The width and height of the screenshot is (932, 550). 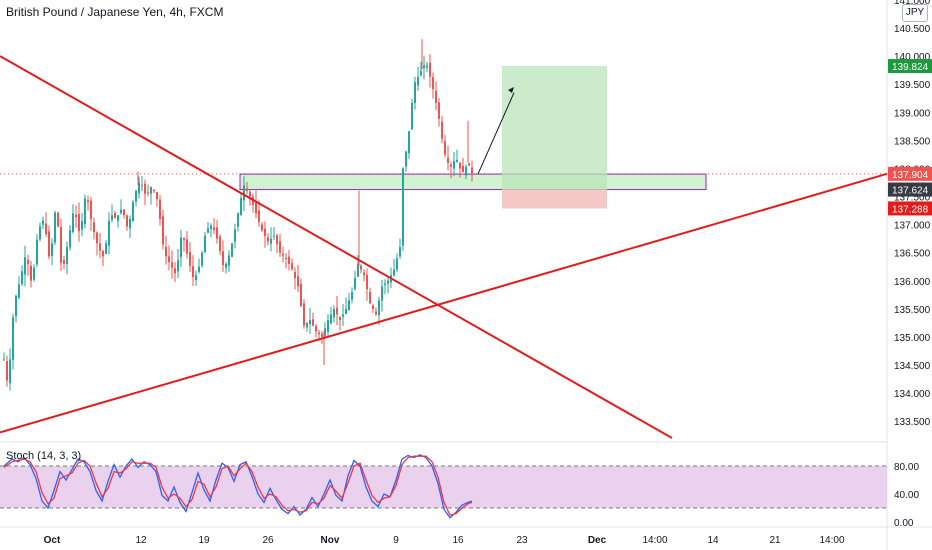 I want to click on price-tick-label: 137.500, so click(x=912, y=198).